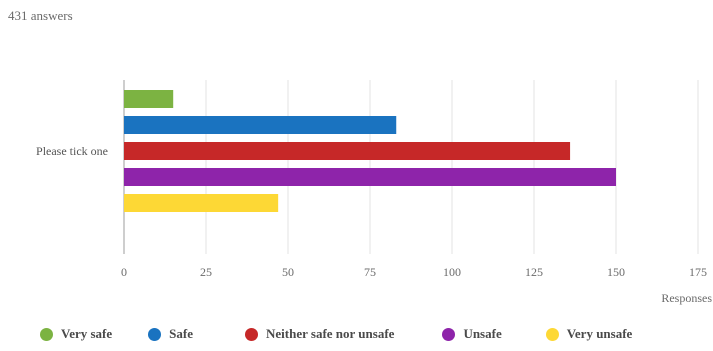 The image size is (713, 351). Describe the element at coordinates (534, 272) in the screenshot. I see `x-tick-label: 125` at that location.